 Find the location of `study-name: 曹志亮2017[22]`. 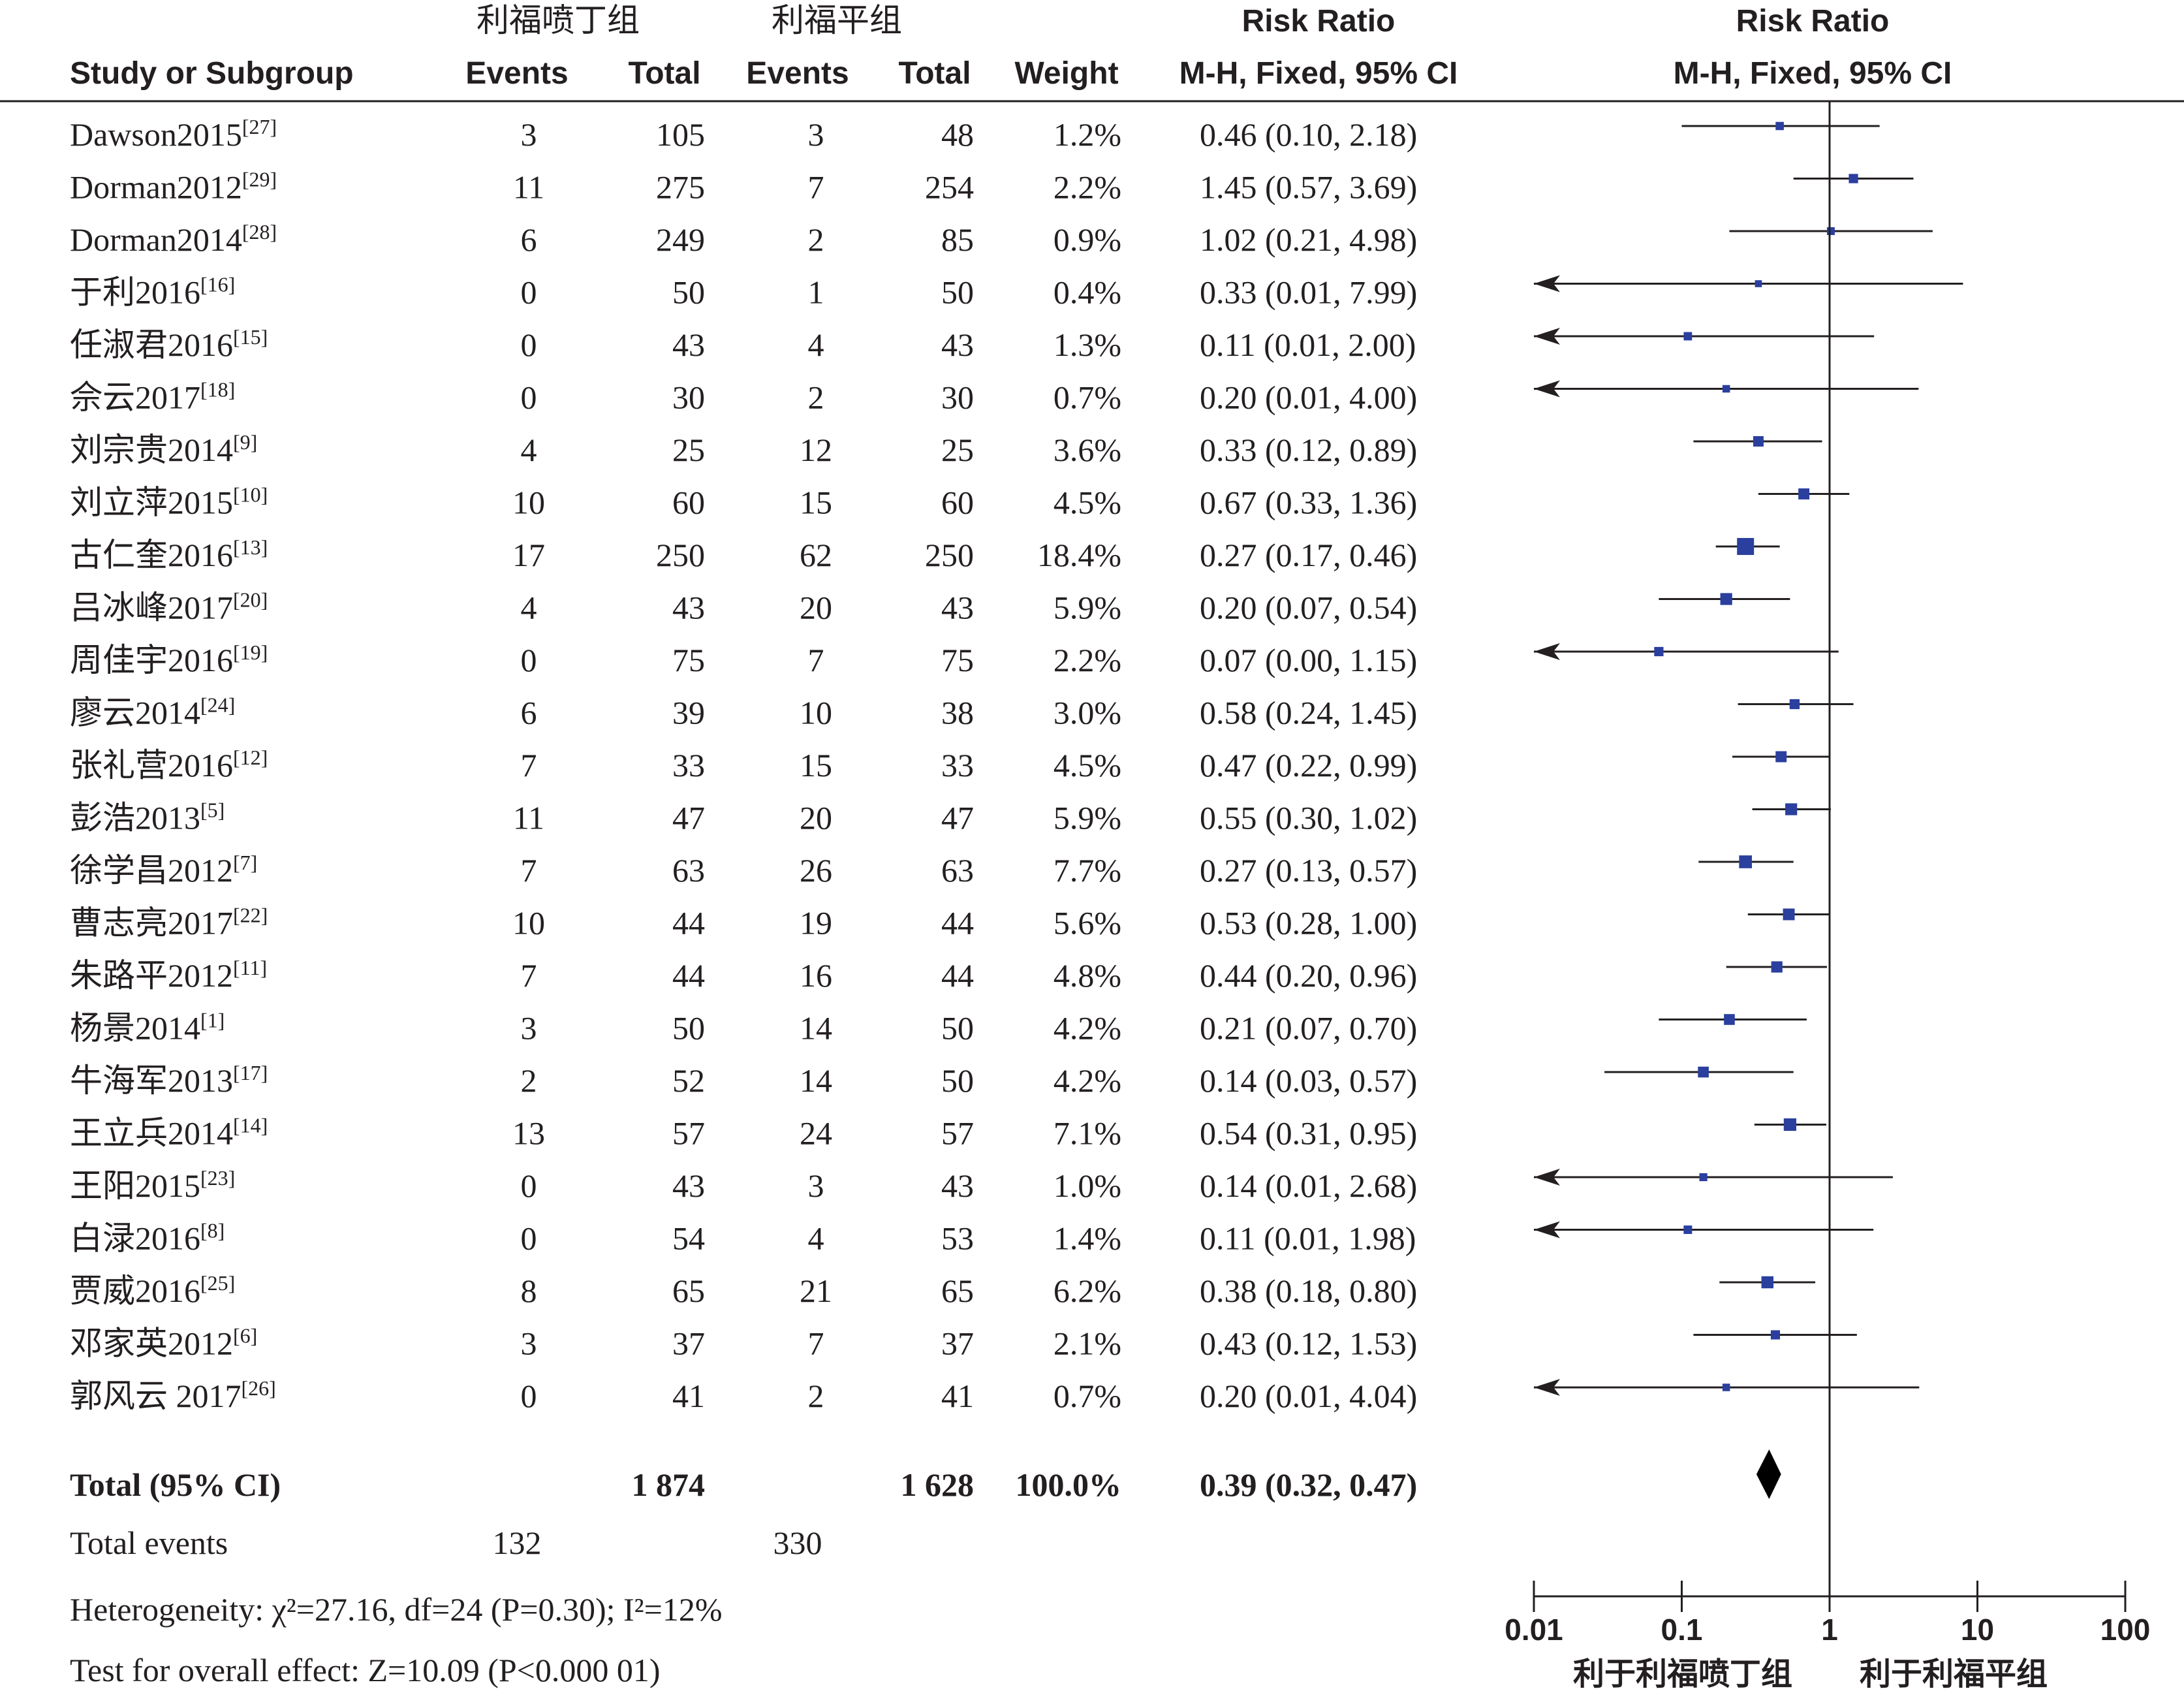

study-name: 曹志亮2017[22] is located at coordinates (169, 922).